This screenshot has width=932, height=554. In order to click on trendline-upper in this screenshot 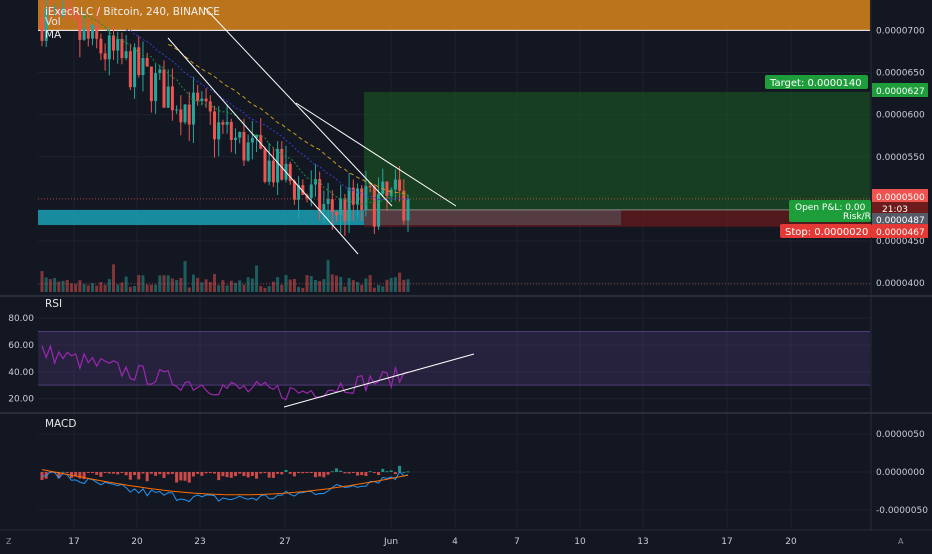, I will do `click(298, 107)`.